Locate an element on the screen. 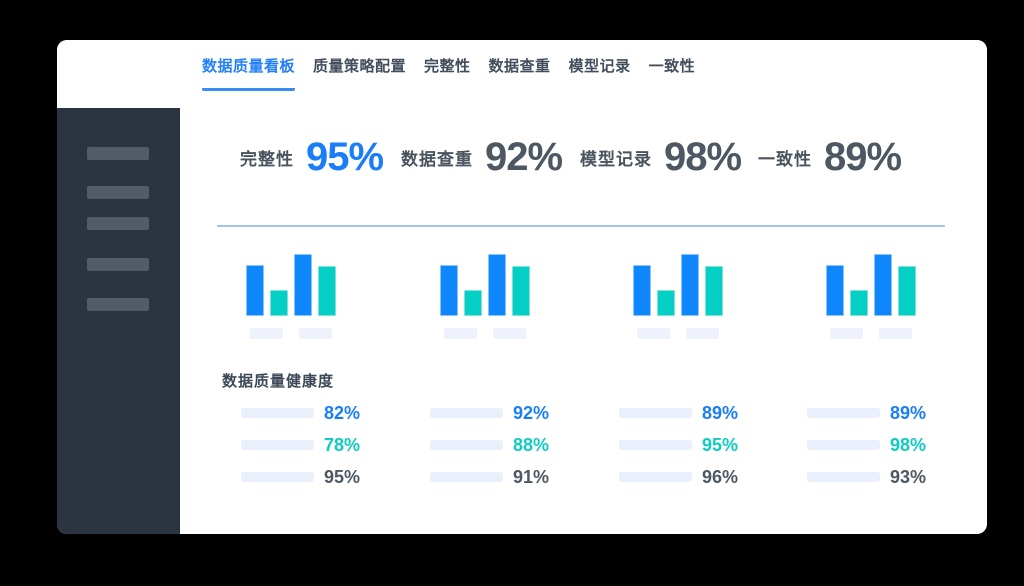  health-column-1: 82% 78% 95% is located at coordinates (321, 451).